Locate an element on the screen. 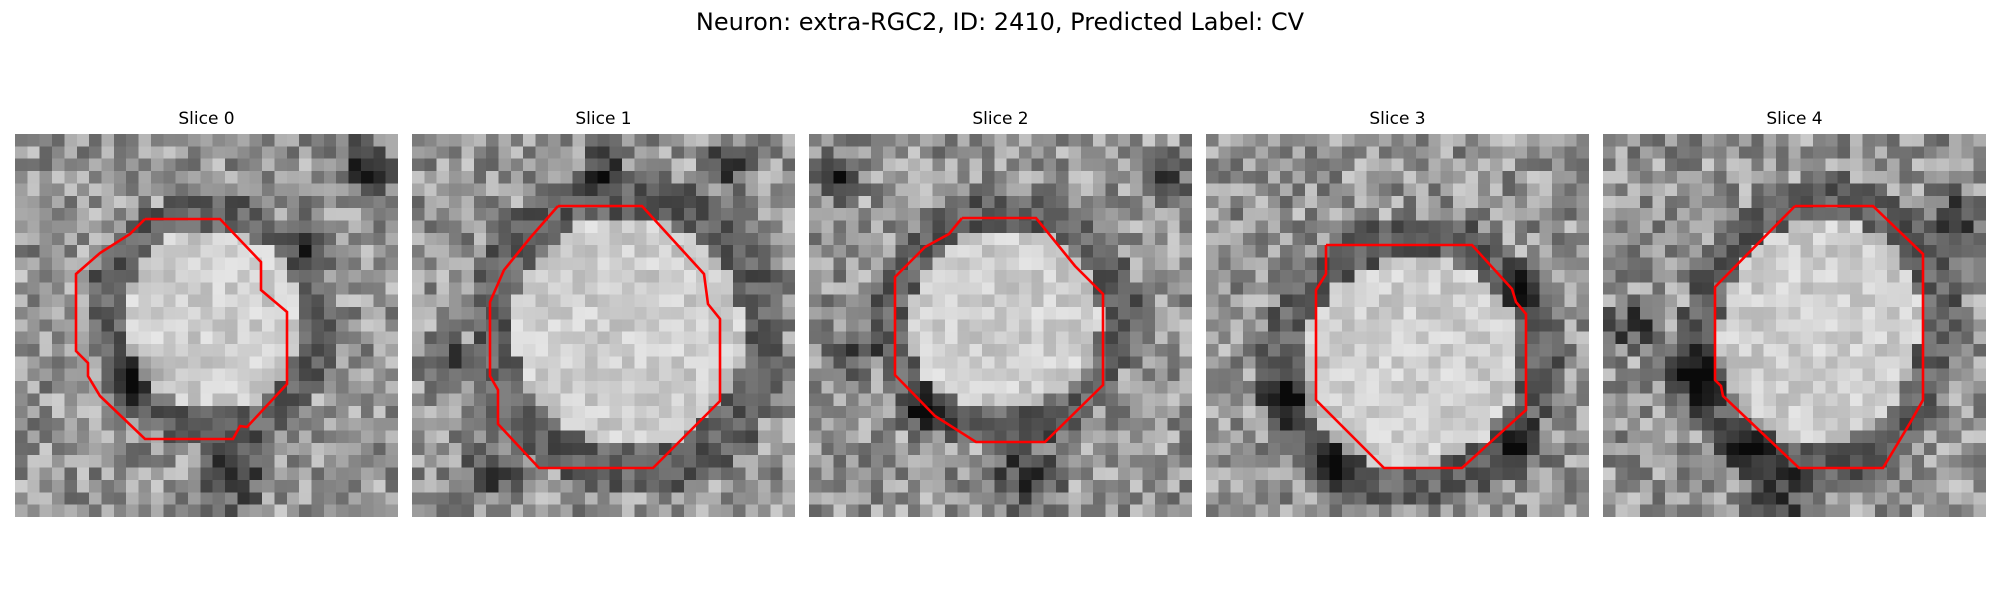 This screenshot has width=2000, height=600. slice-panel-4: Slice 4 is located at coordinates (1794, 315).